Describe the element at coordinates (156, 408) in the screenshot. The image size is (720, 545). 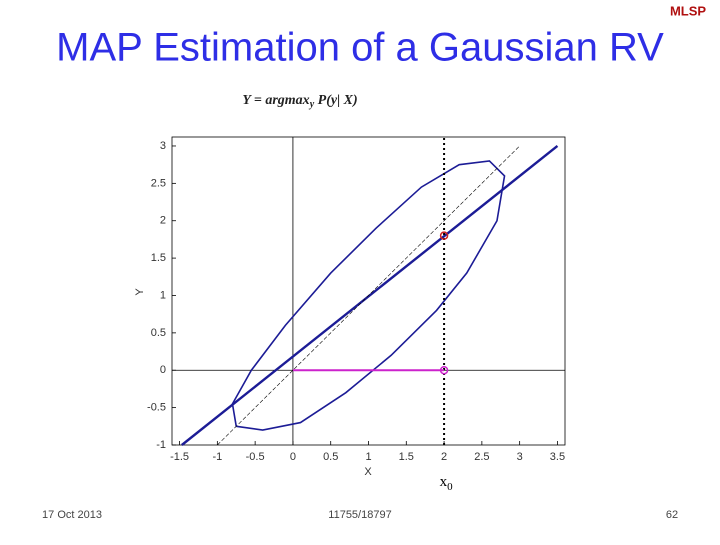
I see `y-tick-label: -0.5` at that location.